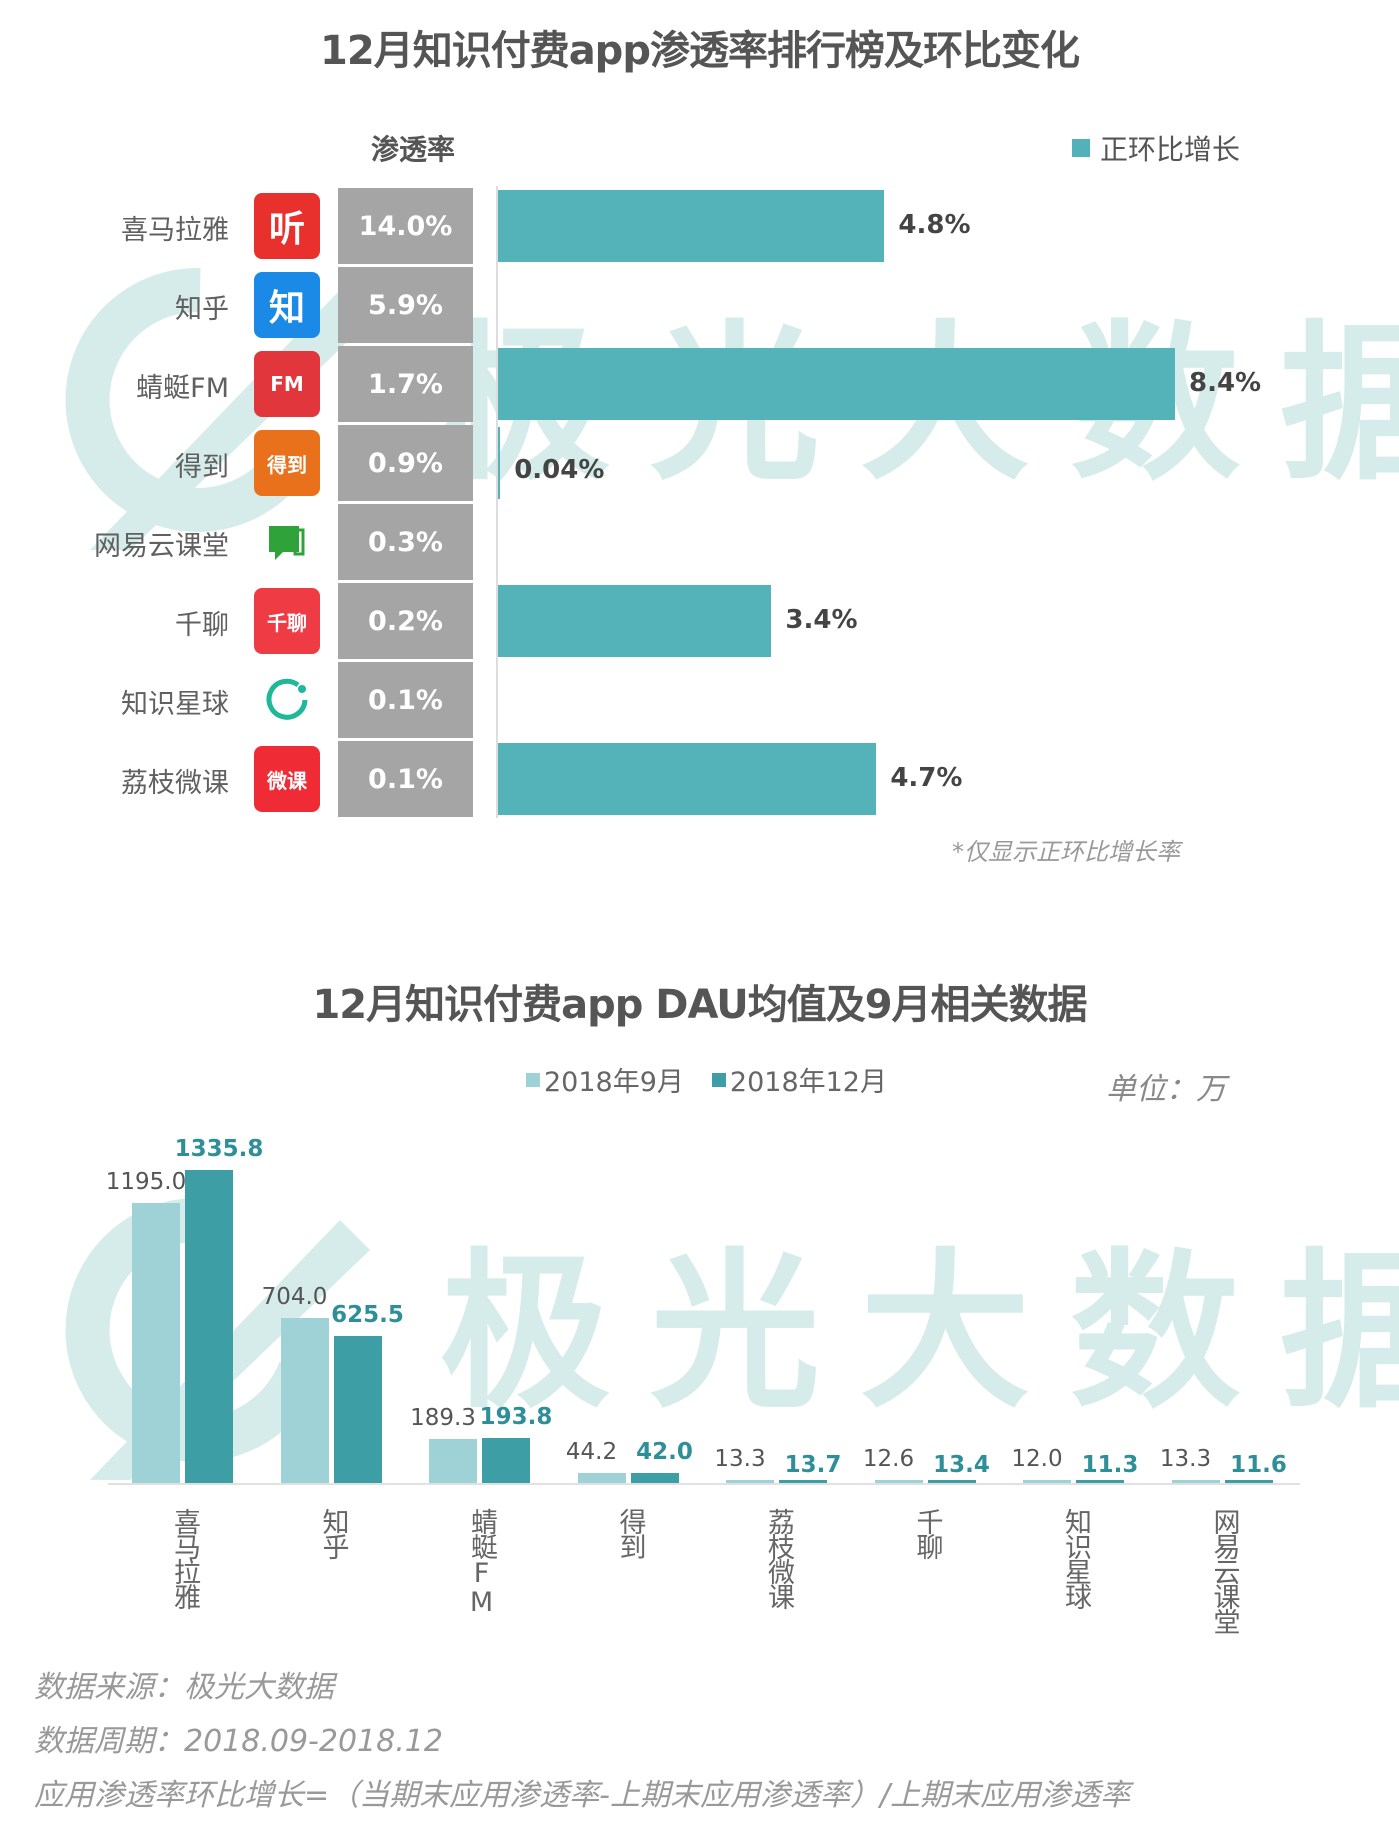 The height and width of the screenshot is (1823, 1399). I want to click on x-category-label: 喜马拉雅, so click(184, 1558).